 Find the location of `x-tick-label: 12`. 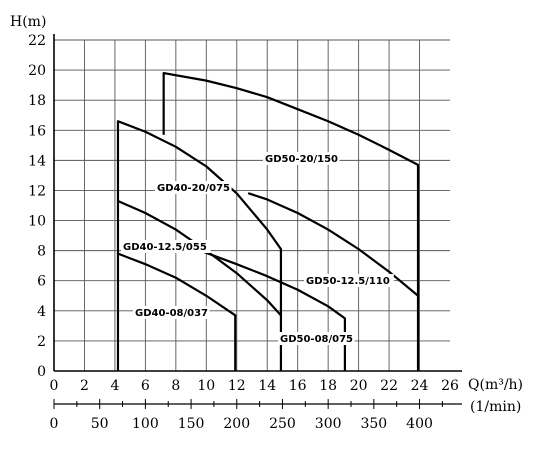

x-tick-label: 12 is located at coordinates (237, 386).